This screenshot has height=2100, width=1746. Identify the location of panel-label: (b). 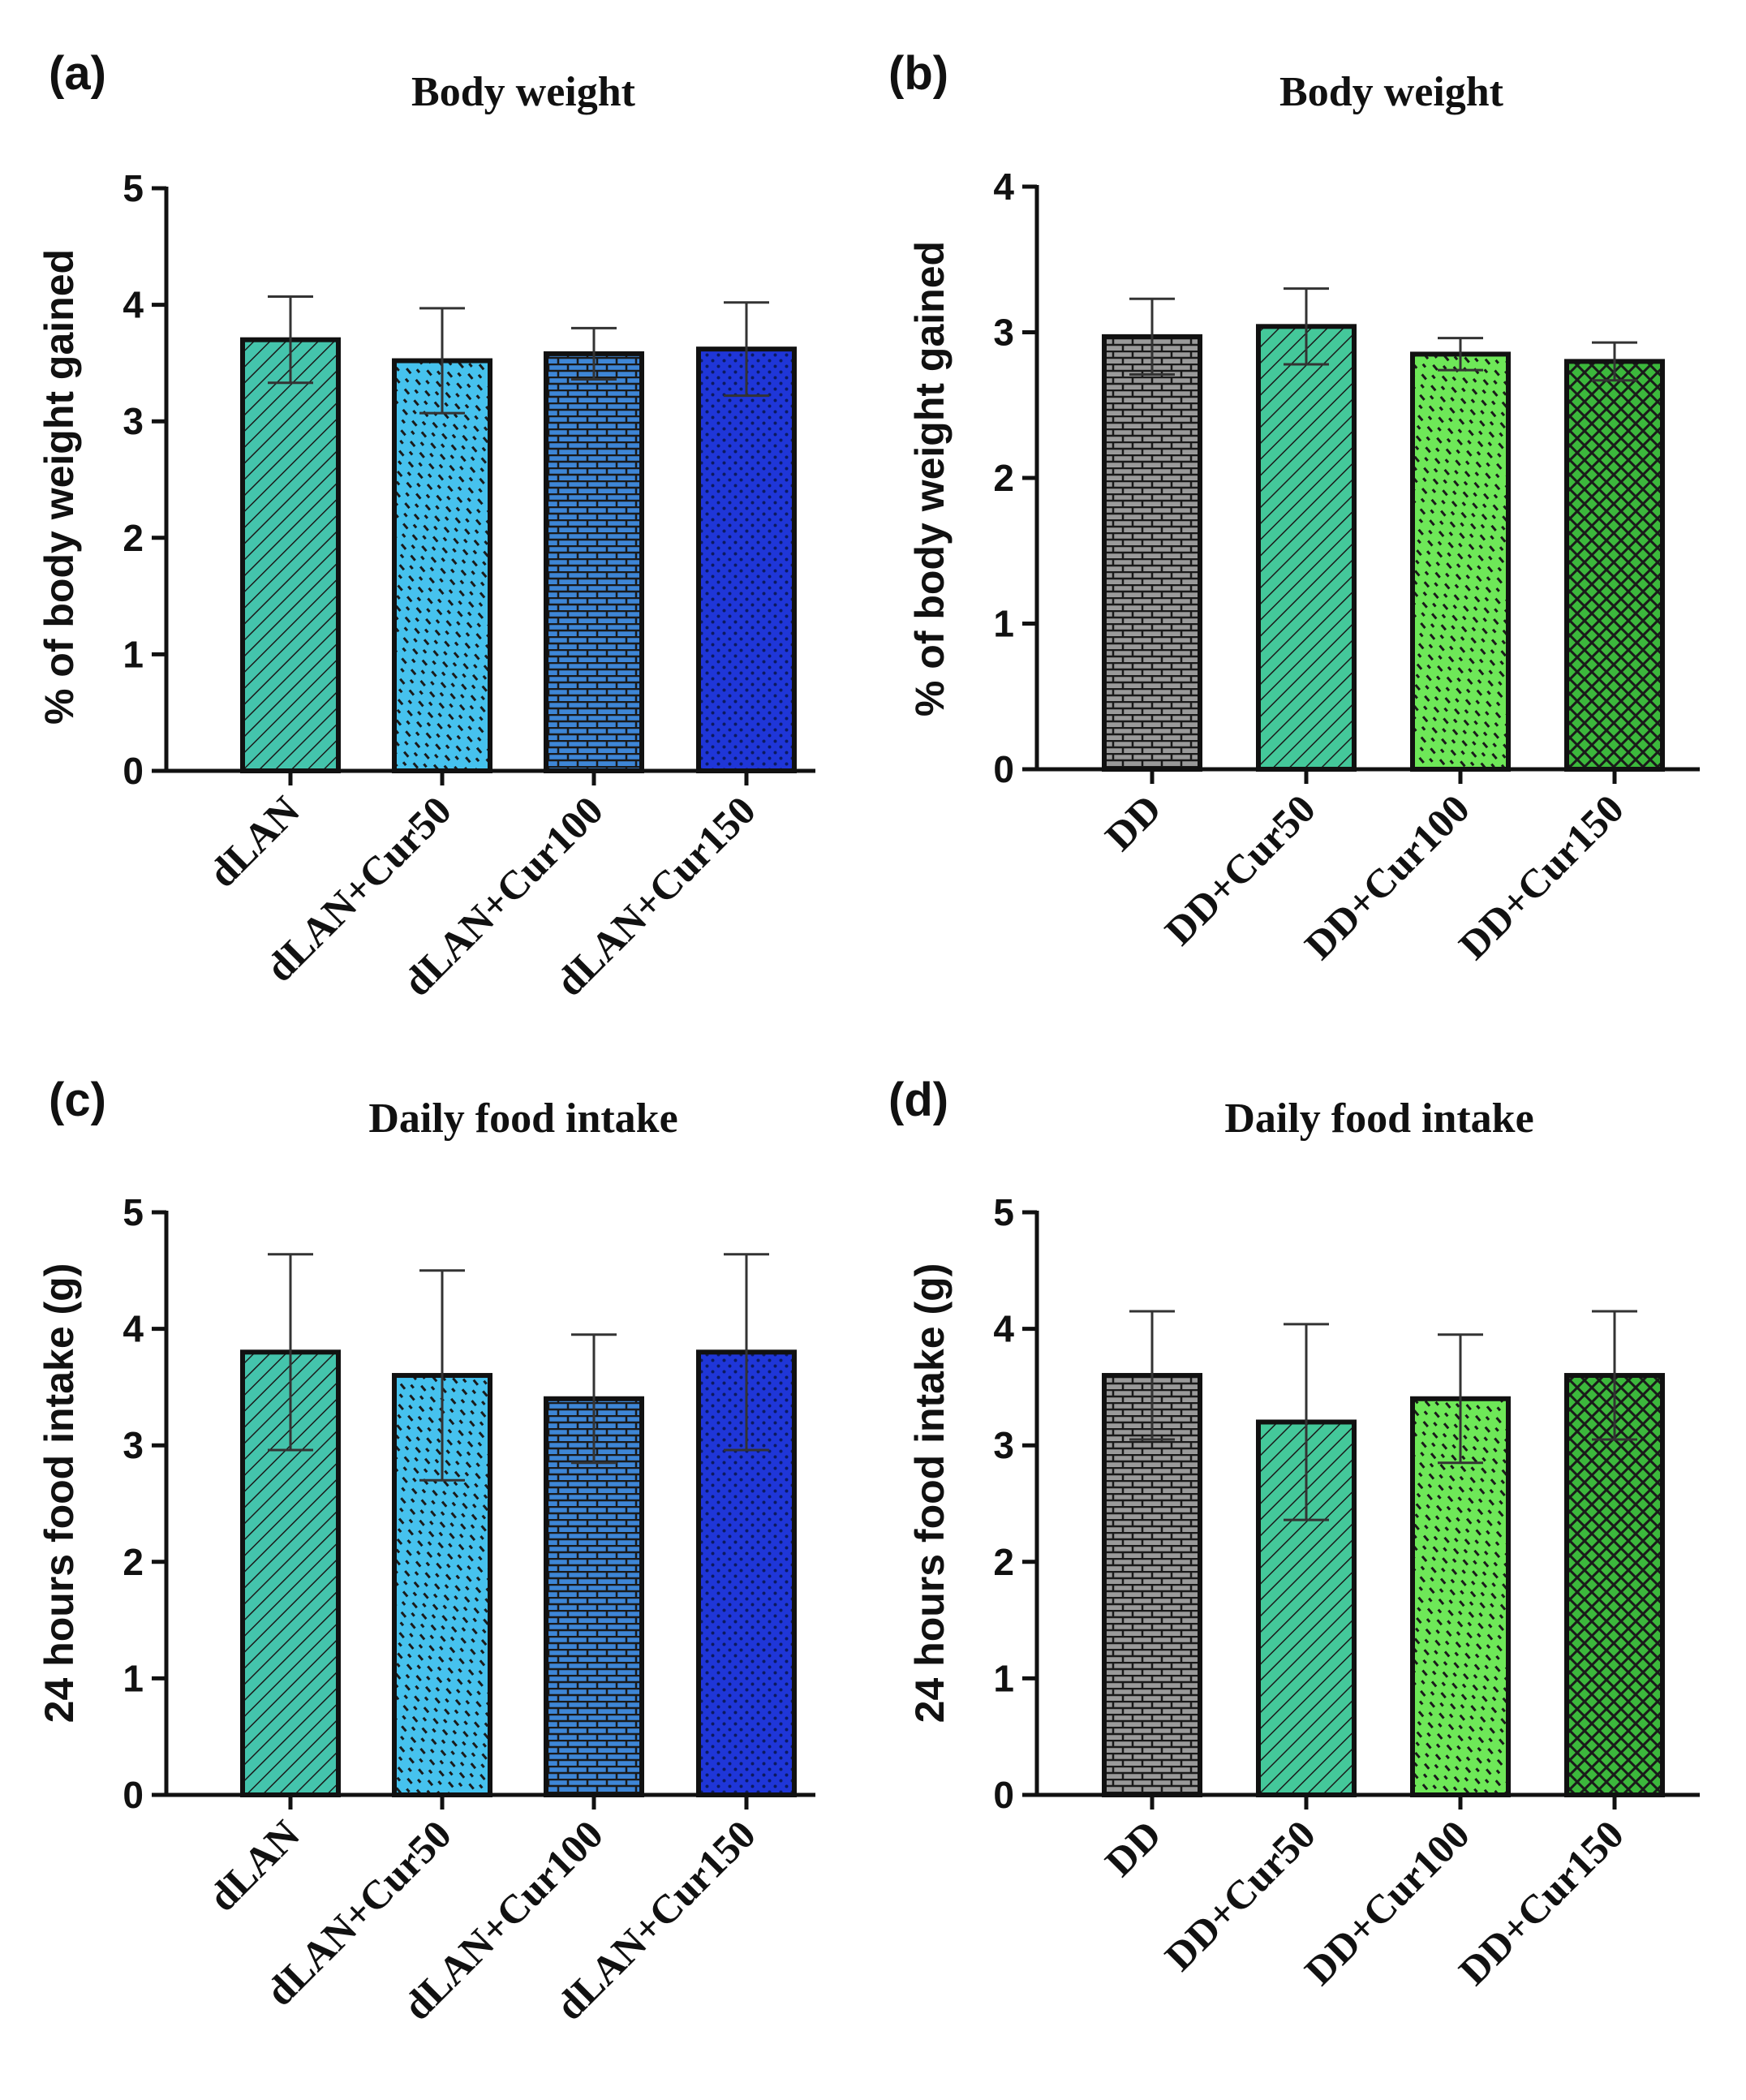
(918, 73).